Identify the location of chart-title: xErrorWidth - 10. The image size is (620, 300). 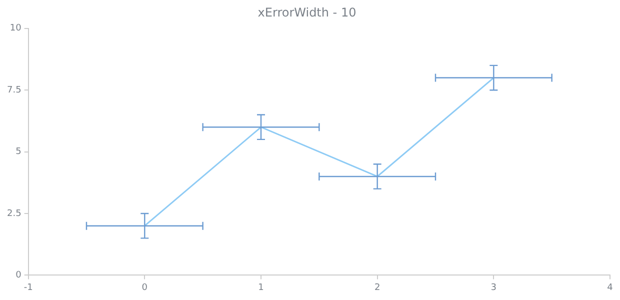
(307, 12).